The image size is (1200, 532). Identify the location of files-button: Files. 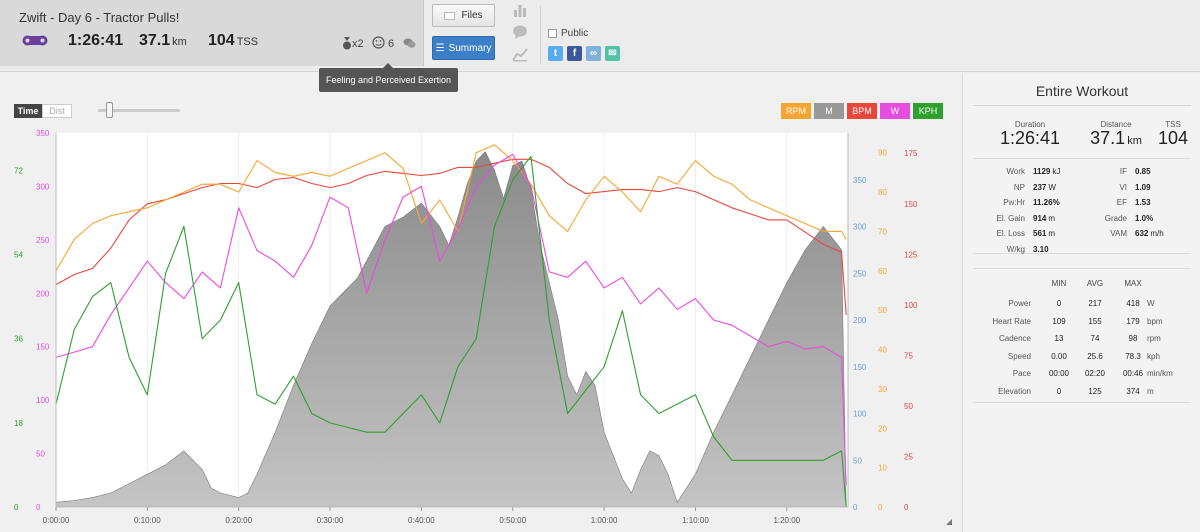
(463, 15).